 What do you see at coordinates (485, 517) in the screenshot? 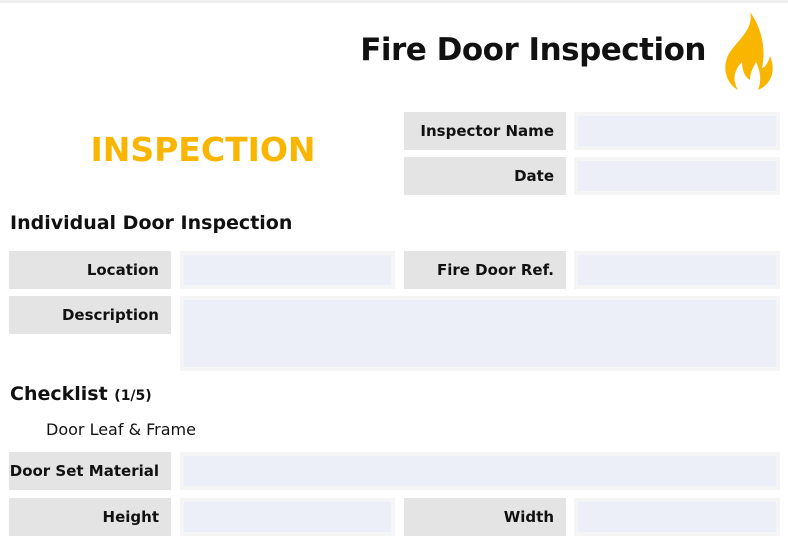
I see `width-label: Width` at bounding box center [485, 517].